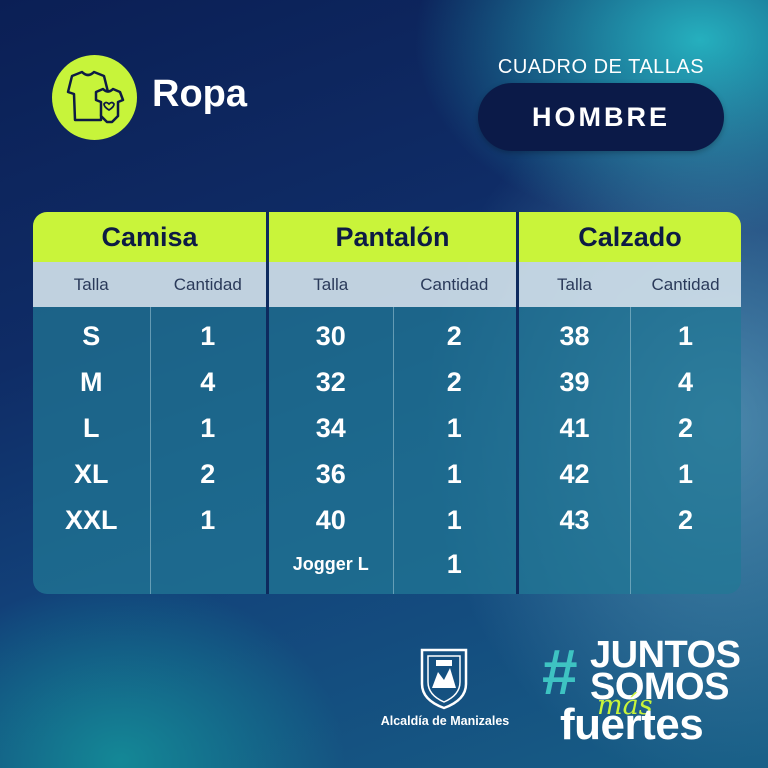 Image resolution: width=768 pixels, height=768 pixels. Describe the element at coordinates (392, 237) in the screenshot. I see `category-header: Pantalón` at that location.